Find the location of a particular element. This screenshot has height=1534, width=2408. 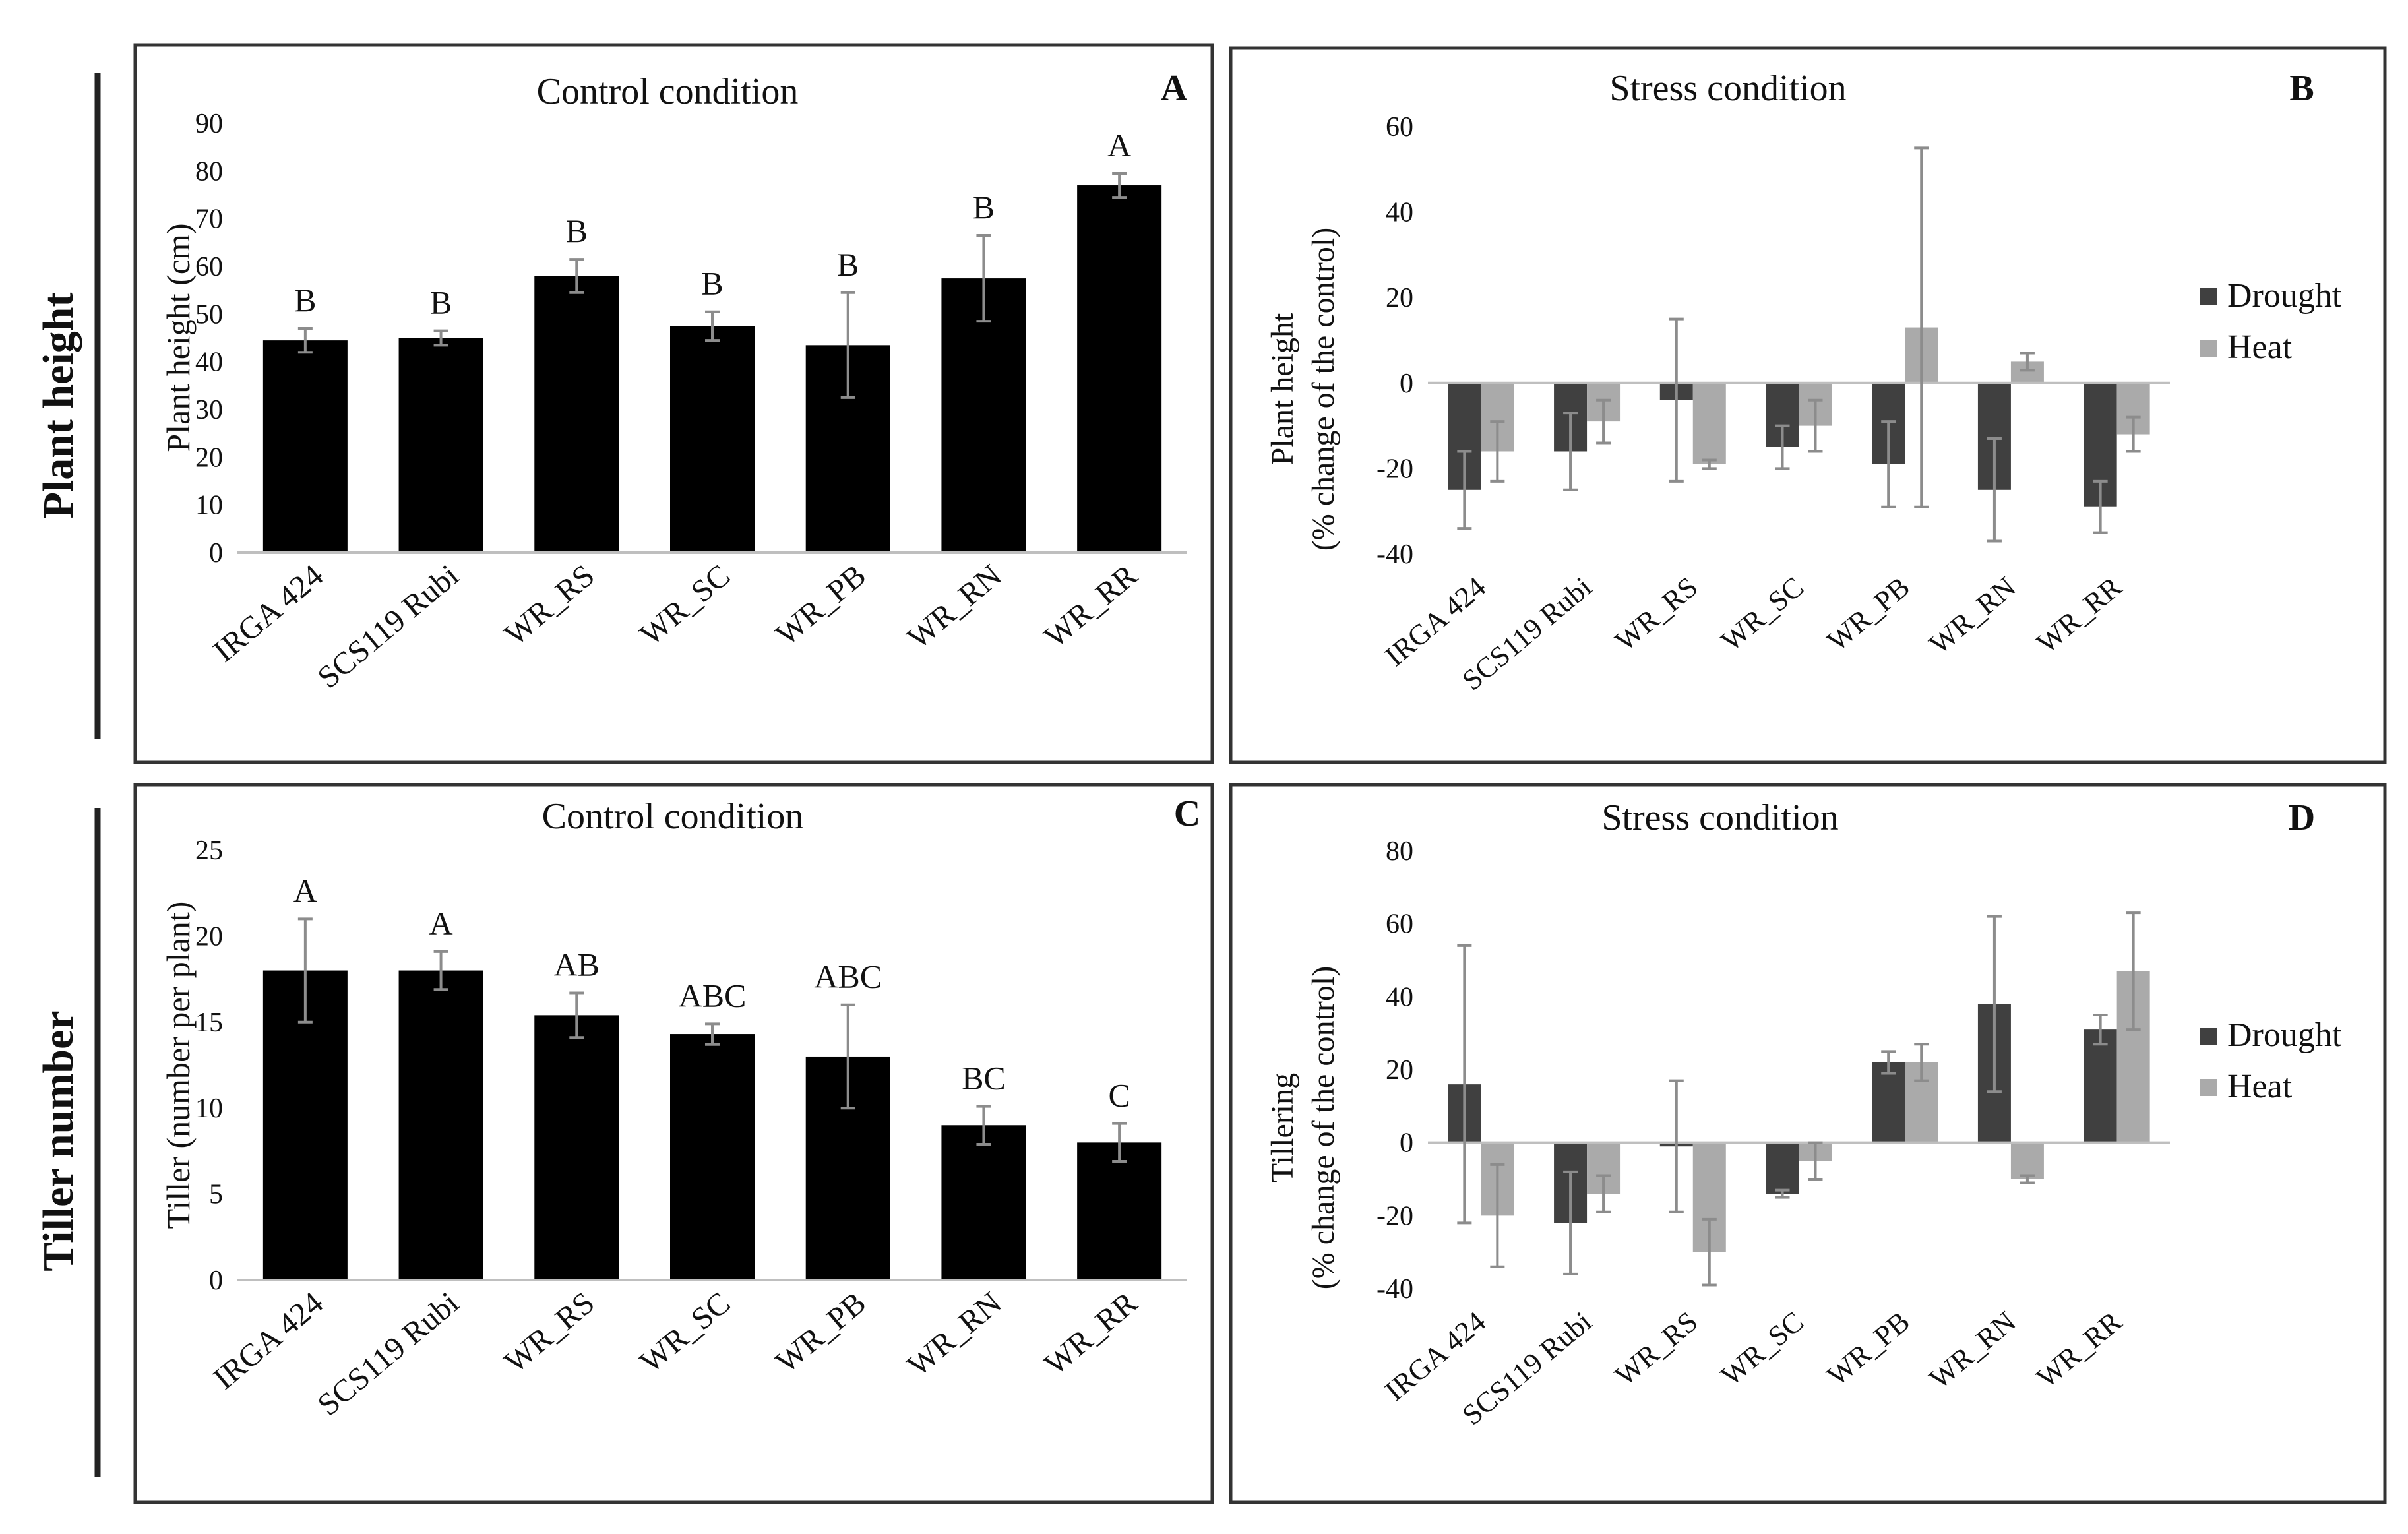

bar-heat-wr-rn is located at coordinates (2027, 1160).